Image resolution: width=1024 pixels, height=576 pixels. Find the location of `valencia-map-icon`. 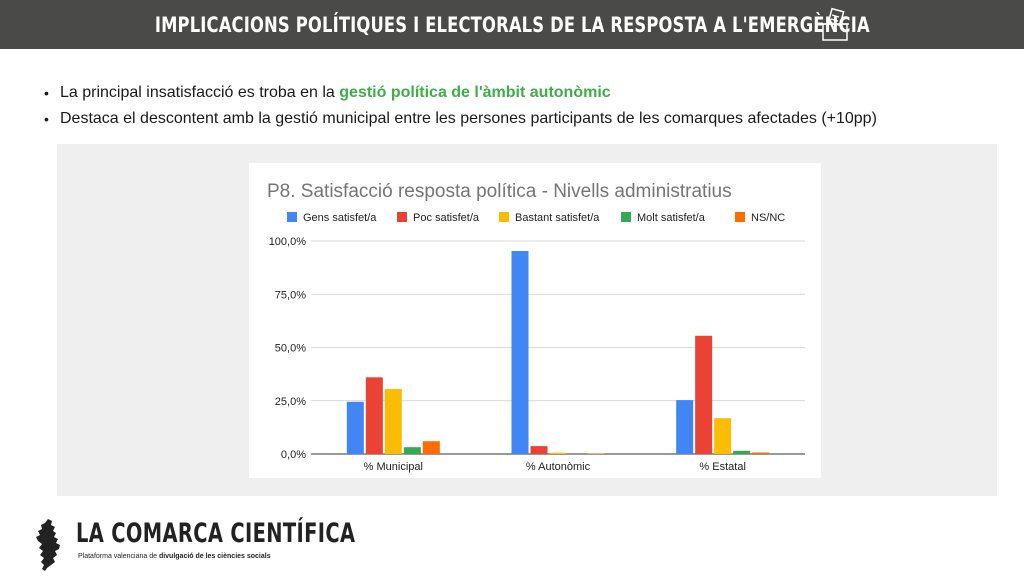

valencia-map-icon is located at coordinates (48, 545).